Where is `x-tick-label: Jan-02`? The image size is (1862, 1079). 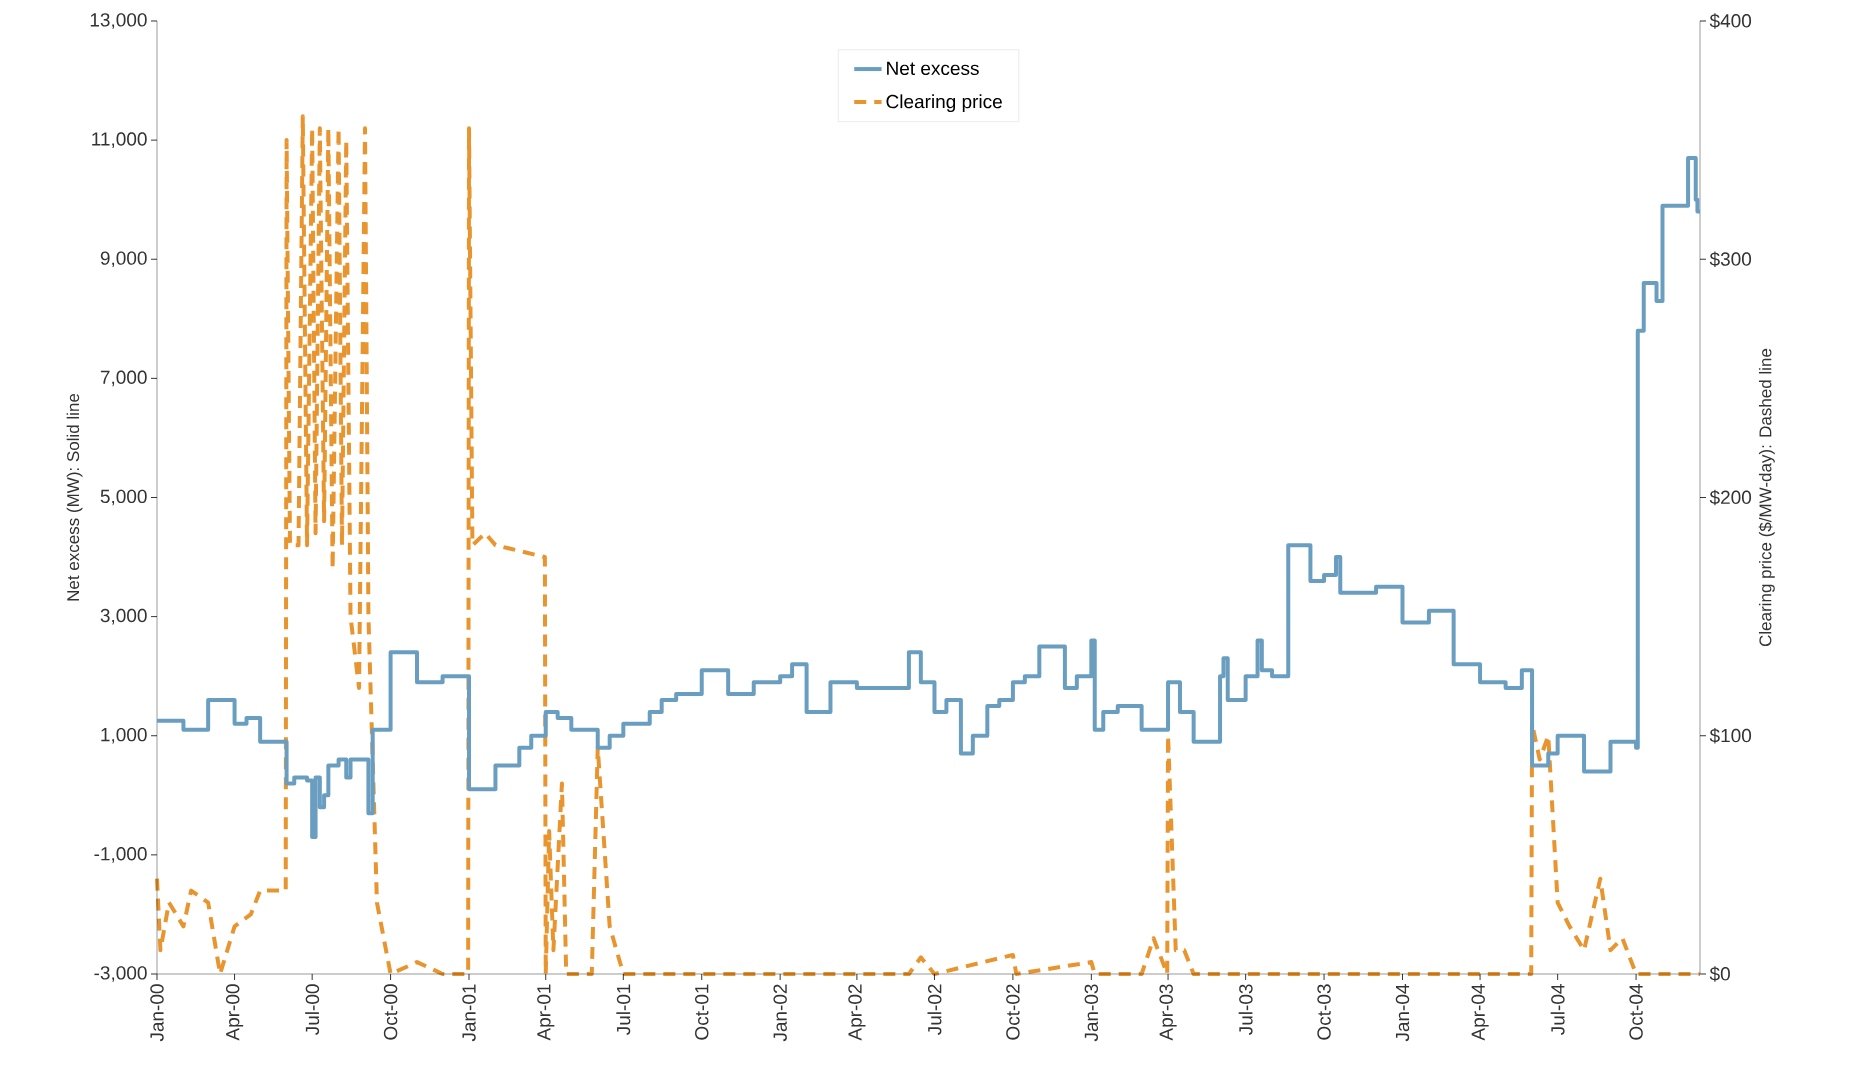 x-tick-label: Jan-02 is located at coordinates (780, 1013).